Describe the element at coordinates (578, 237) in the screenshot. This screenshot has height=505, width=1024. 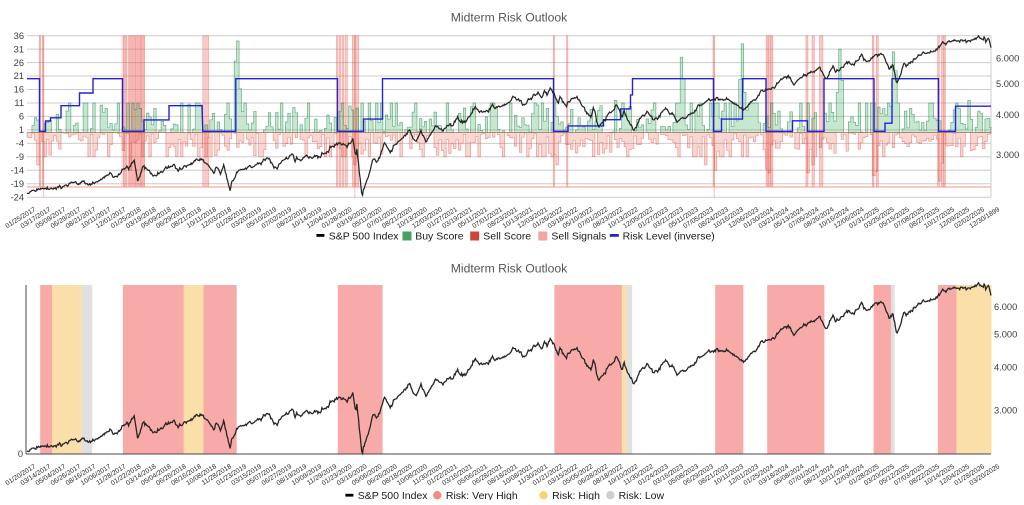
I see `svg-text: Sell Signals` at that location.